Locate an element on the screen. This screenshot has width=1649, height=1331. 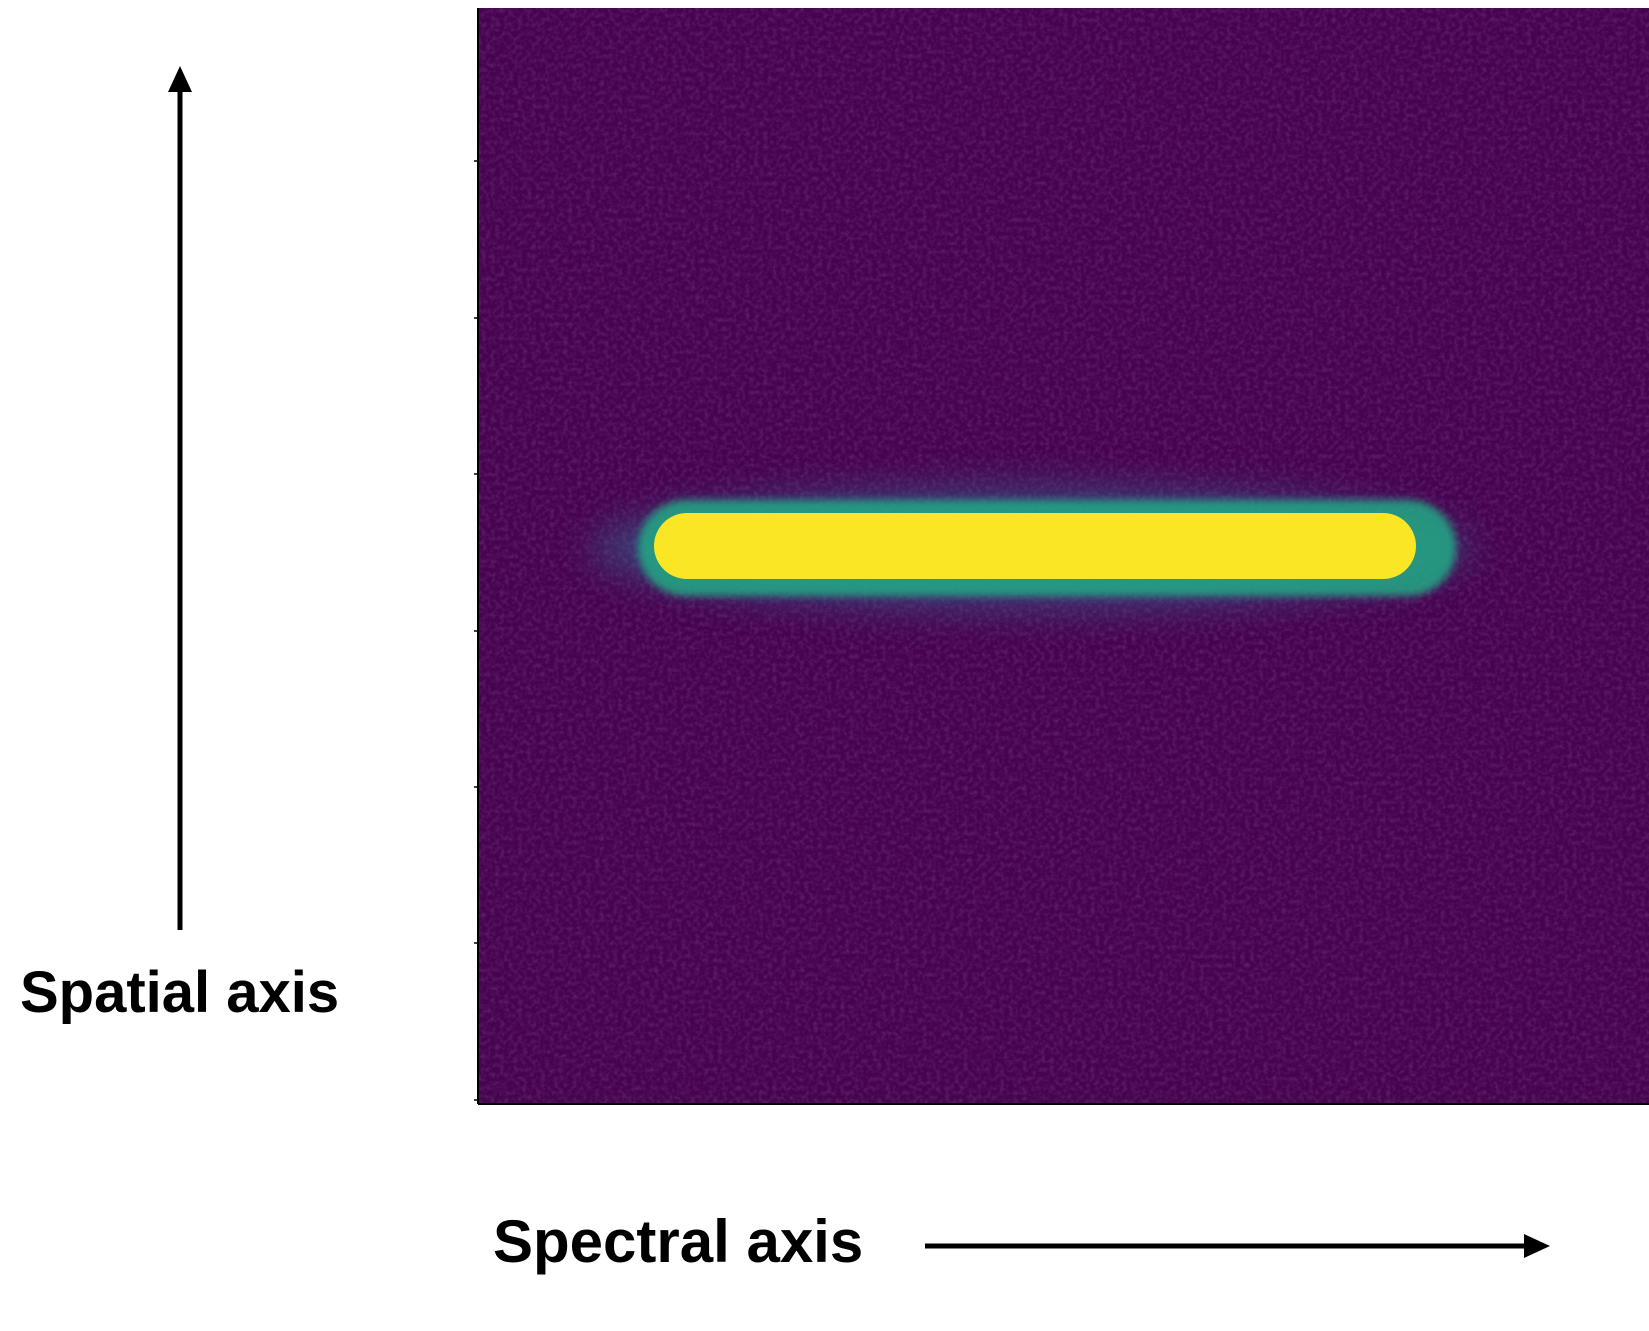
spectral-trace is located at coordinates (1035, 546).